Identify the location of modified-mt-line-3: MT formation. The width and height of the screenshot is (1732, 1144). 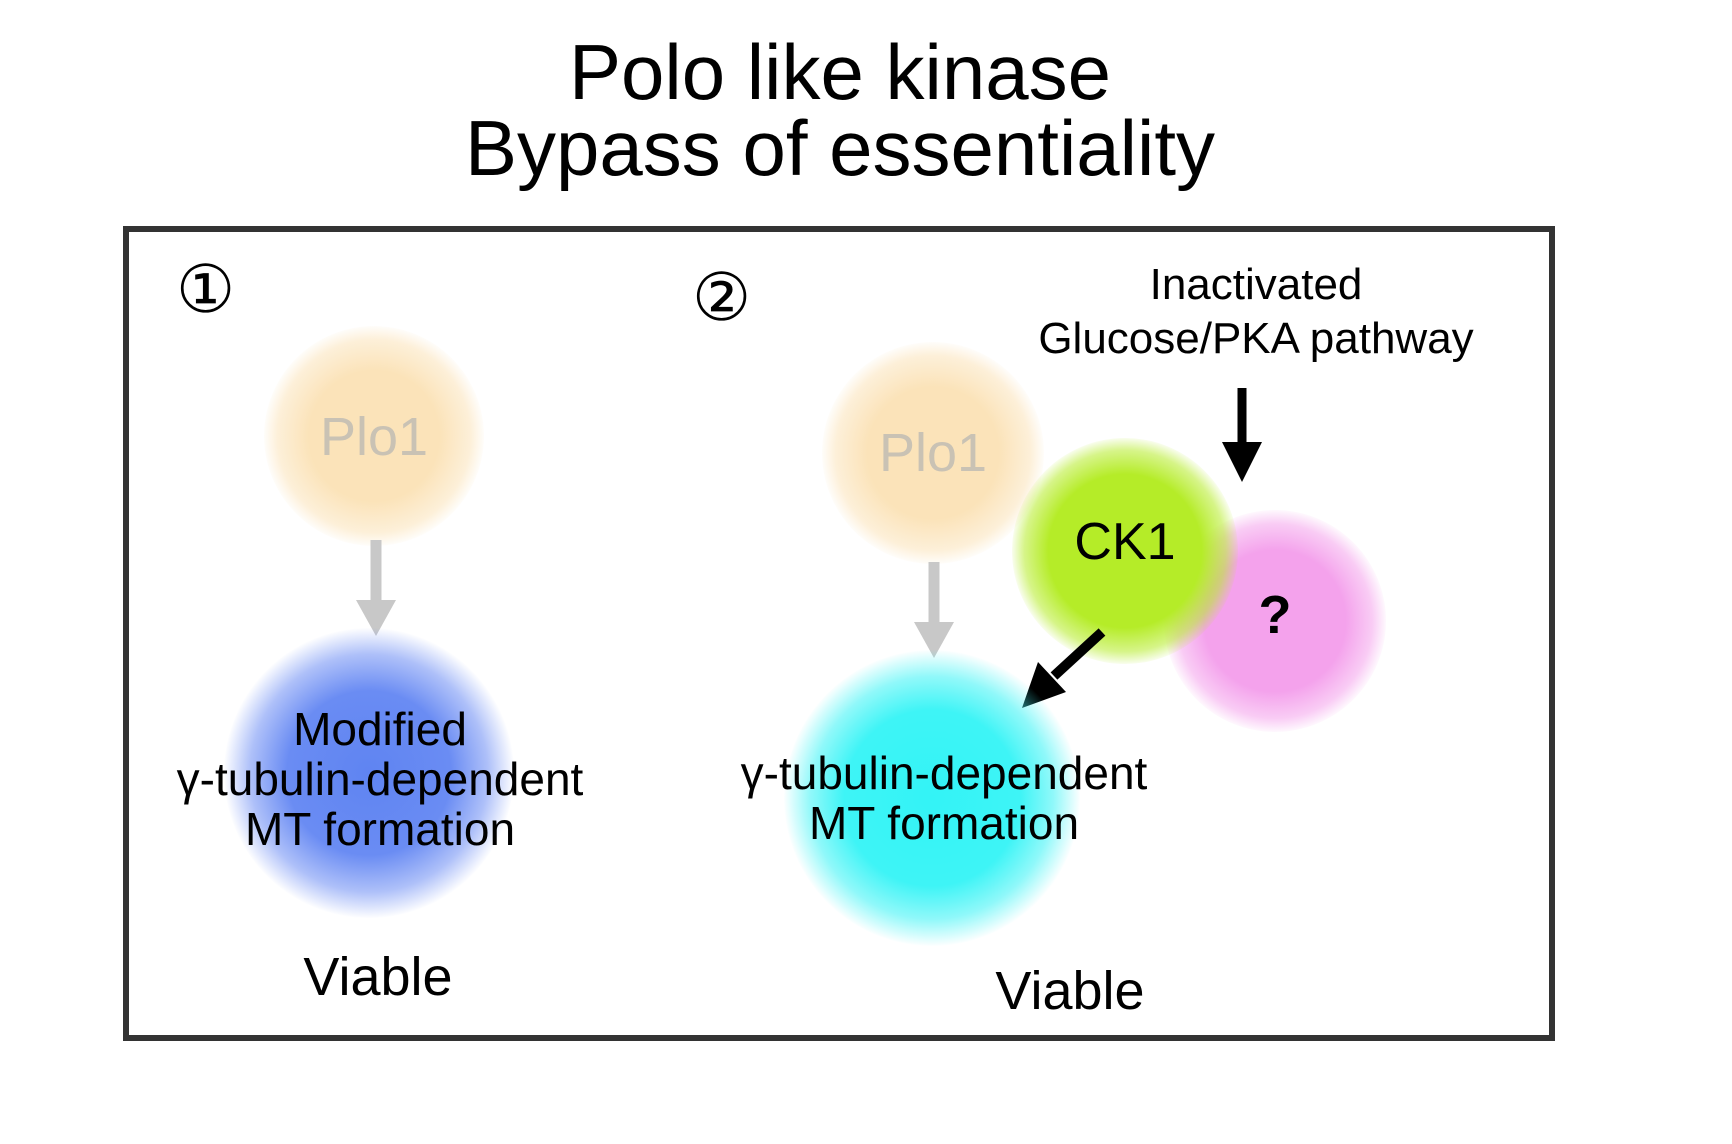
(380, 829).